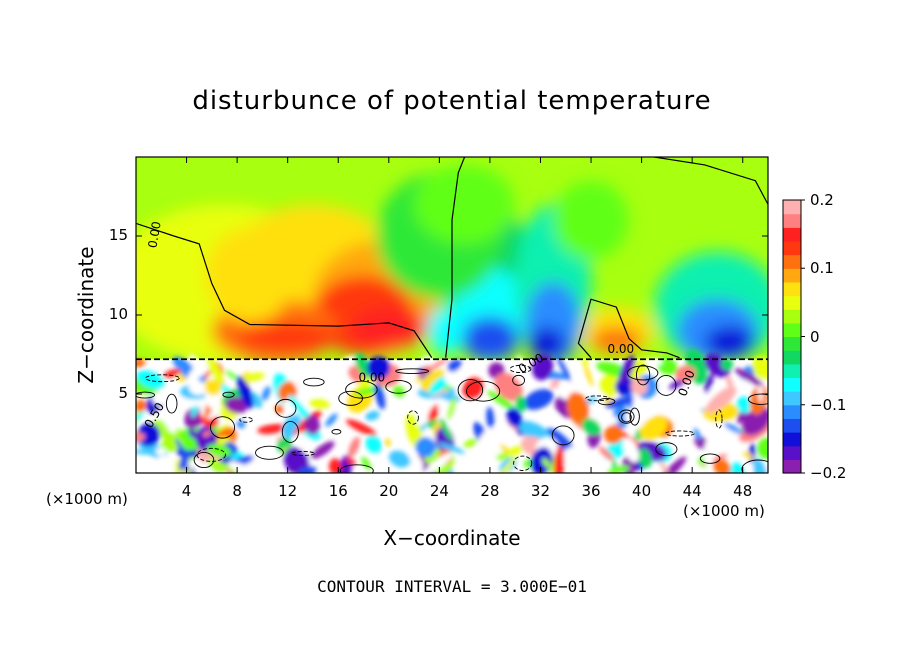 This screenshot has width=904, height=654. Describe the element at coordinates (439, 491) in the screenshot. I see `x-tick-label: 24` at that location.